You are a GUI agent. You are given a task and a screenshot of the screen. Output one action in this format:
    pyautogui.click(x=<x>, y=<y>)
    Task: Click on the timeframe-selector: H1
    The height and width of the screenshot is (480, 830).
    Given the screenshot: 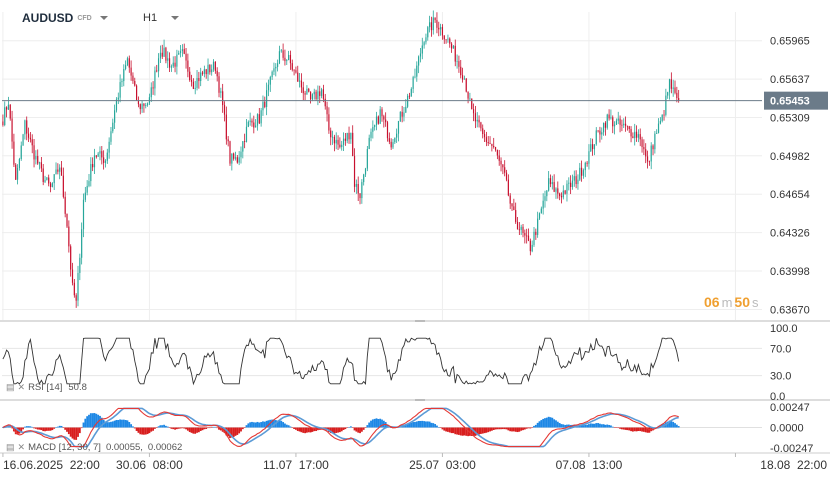 What is the action you would take?
    pyautogui.click(x=161, y=18)
    